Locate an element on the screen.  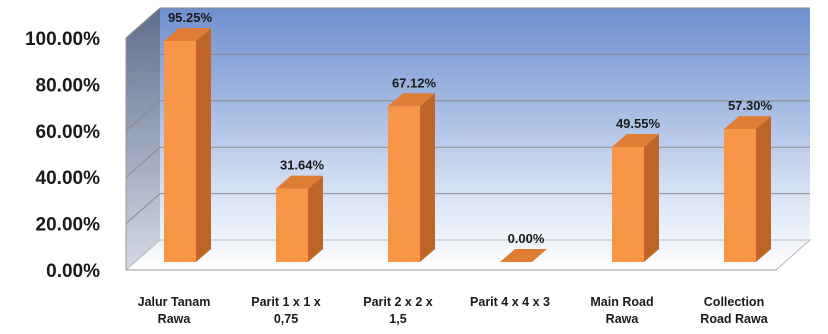
y-tick-label: 60.00% is located at coordinates (68, 132).